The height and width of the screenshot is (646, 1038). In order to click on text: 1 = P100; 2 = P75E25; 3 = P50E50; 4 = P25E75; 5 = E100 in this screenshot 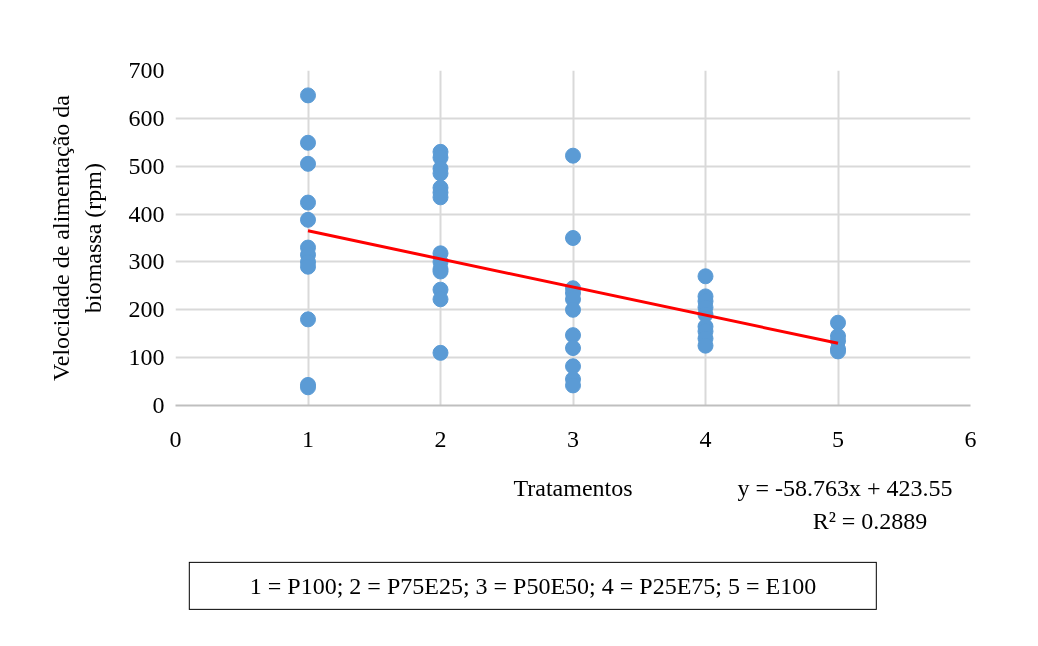, I will do `click(533, 586)`.